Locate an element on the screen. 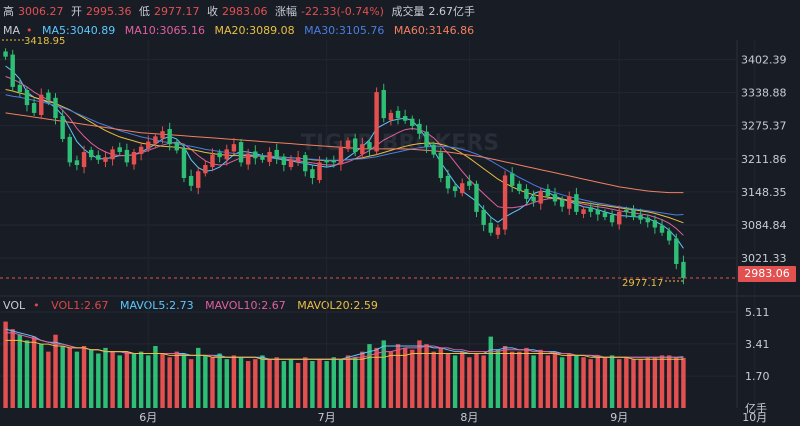 This screenshot has height=426, width=800. mavol20-line is located at coordinates (344, 349).